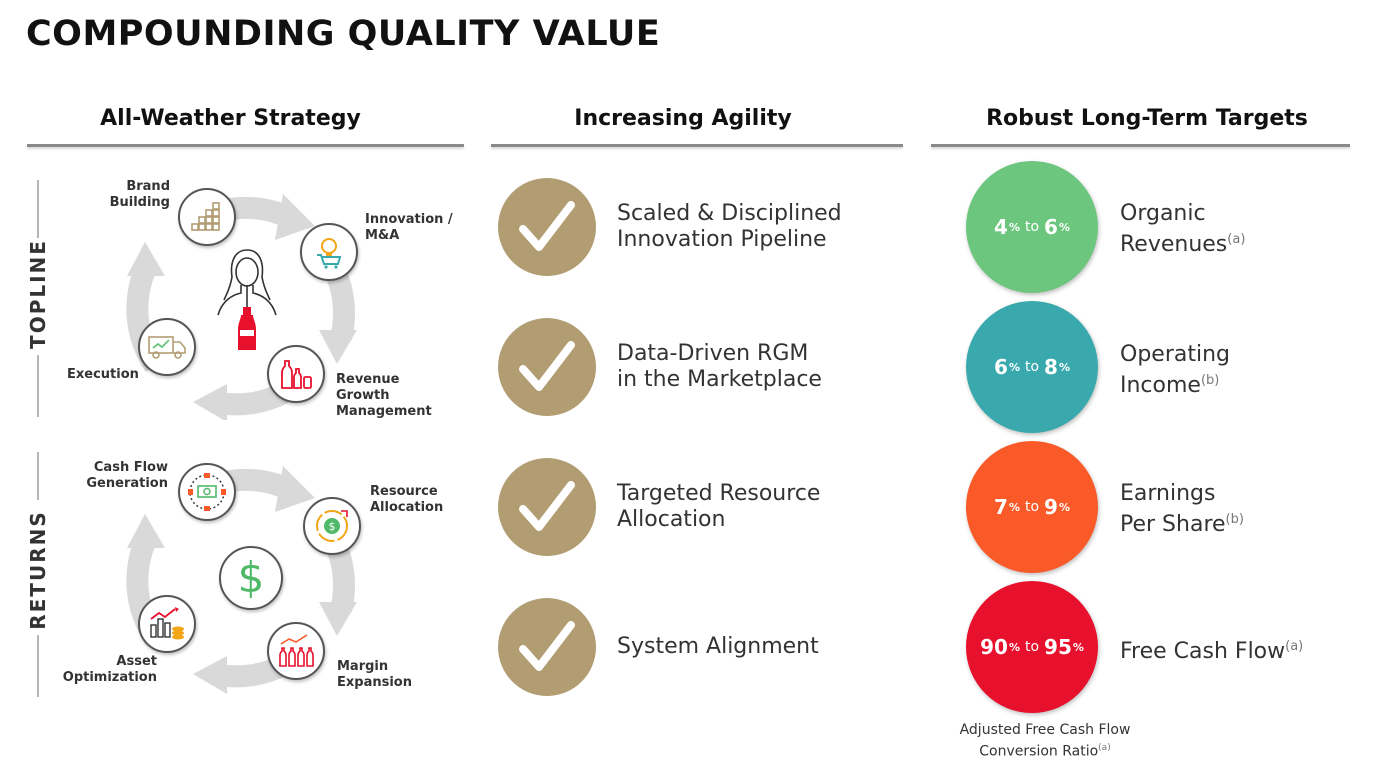  I want to click on topline-rule-bottom, so click(38, 386).